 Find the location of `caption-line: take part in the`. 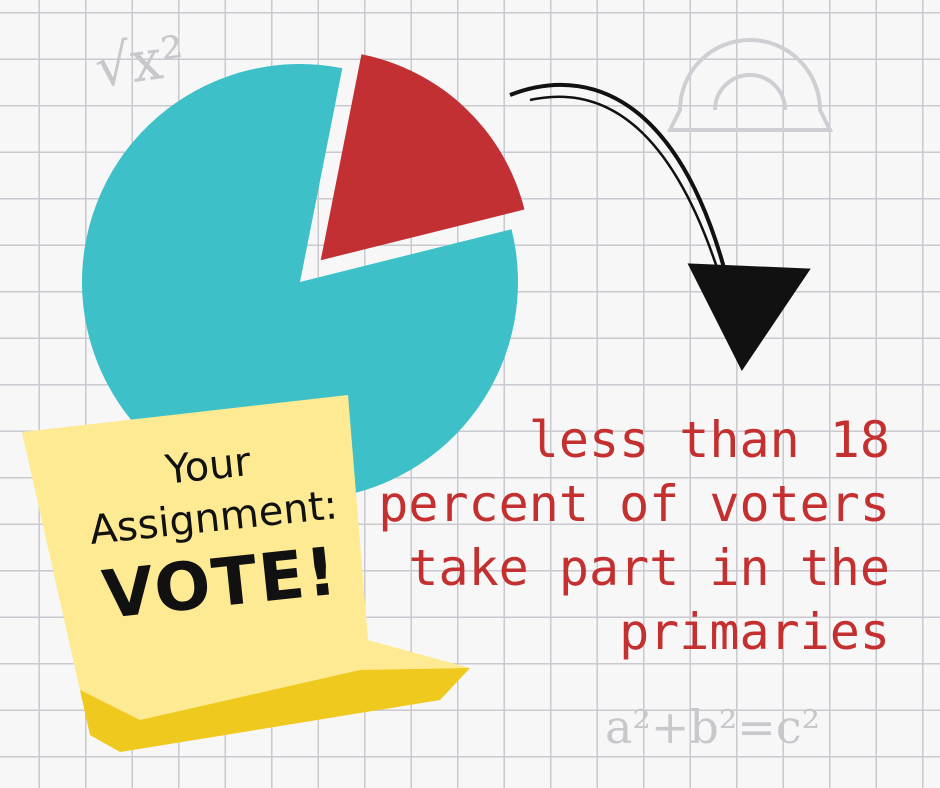

caption-line: take part in the is located at coordinates (649, 568).